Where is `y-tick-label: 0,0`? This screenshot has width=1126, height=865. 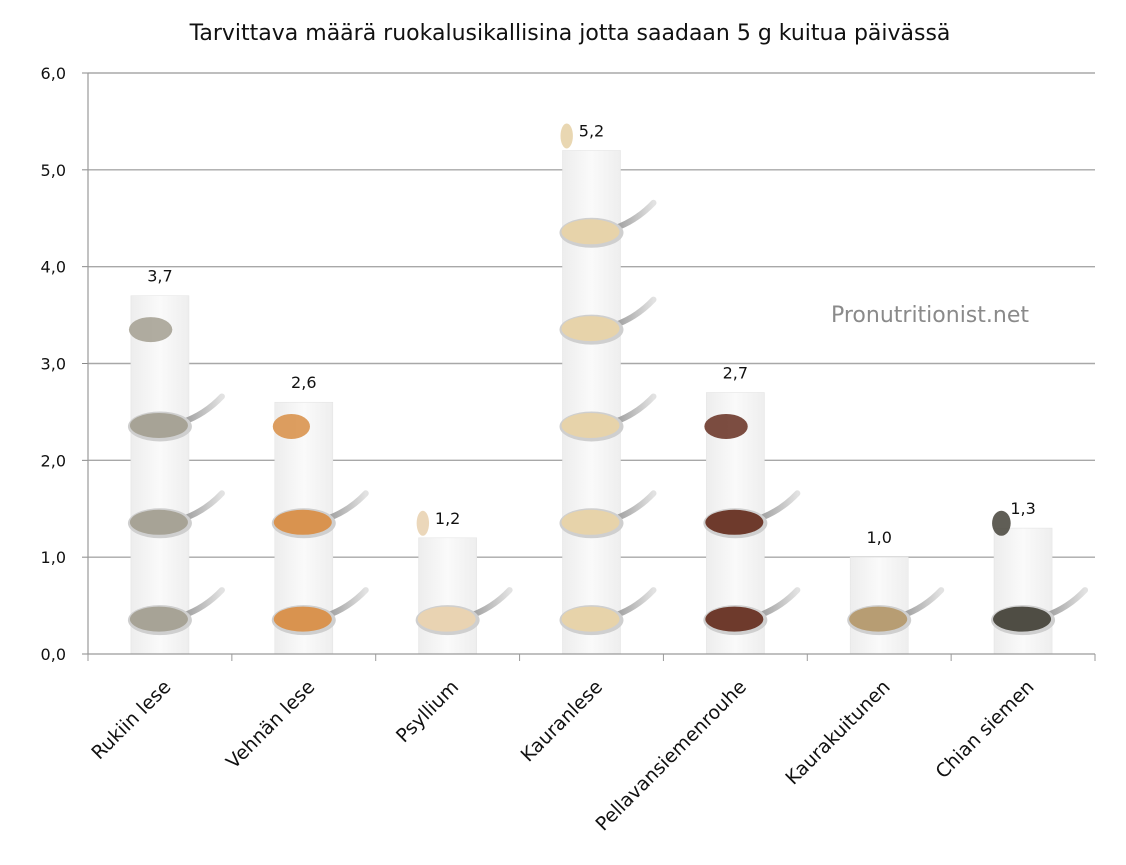
y-tick-label: 0,0 is located at coordinates (53, 654).